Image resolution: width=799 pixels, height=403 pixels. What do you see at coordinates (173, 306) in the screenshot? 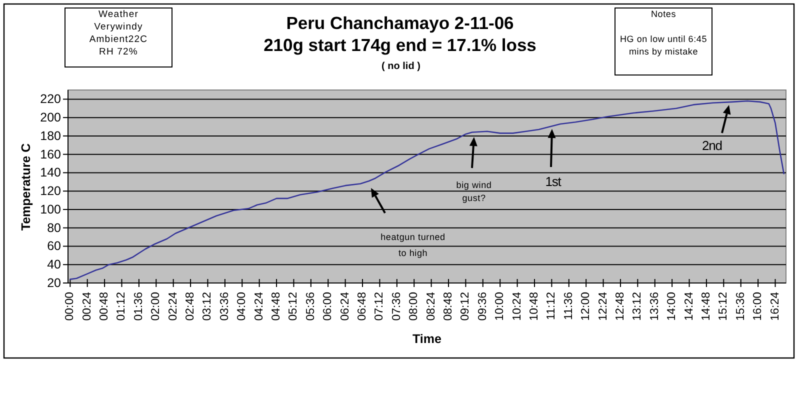
I see `x-tick-label: 02:24` at bounding box center [173, 306].